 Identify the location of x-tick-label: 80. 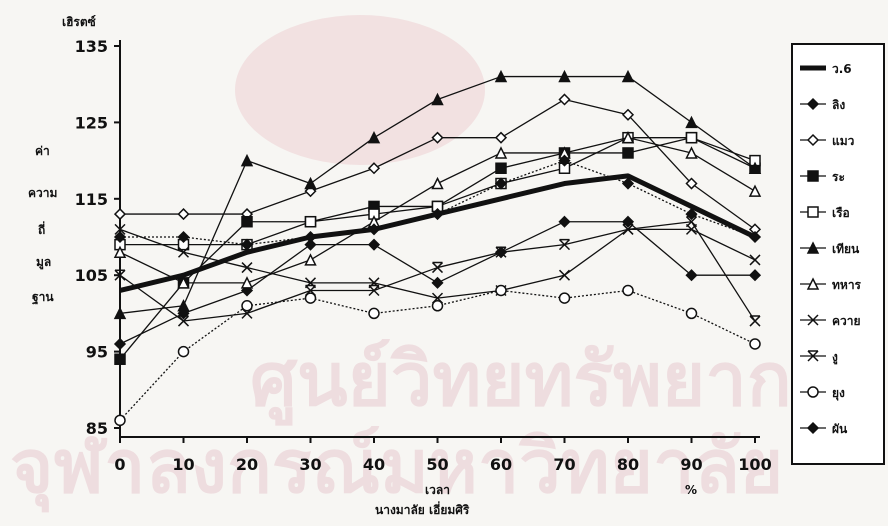
(628, 464).